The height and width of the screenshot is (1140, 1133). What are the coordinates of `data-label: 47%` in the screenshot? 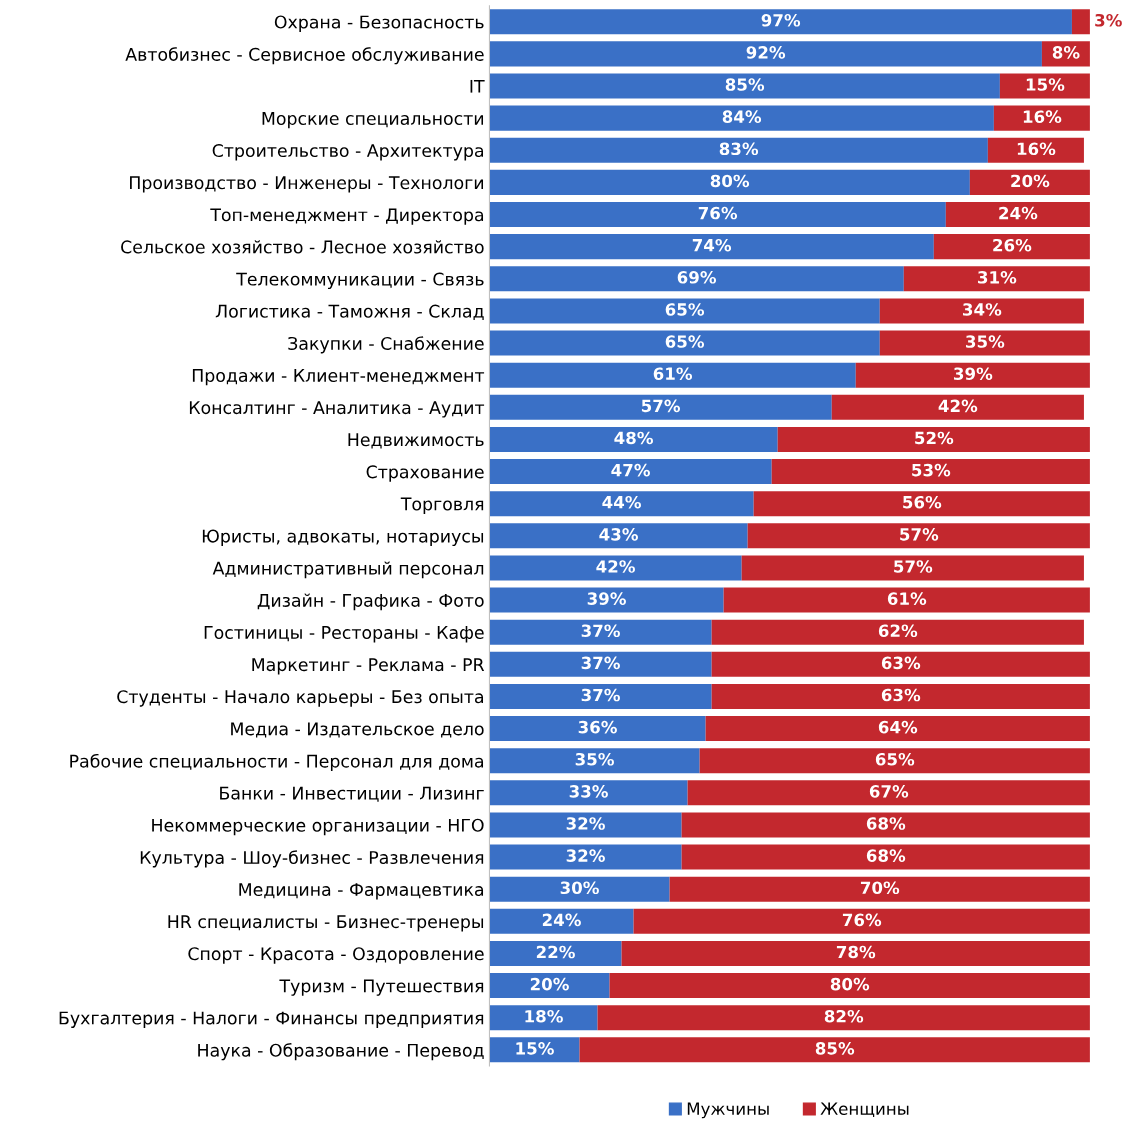 It's located at (630, 470).